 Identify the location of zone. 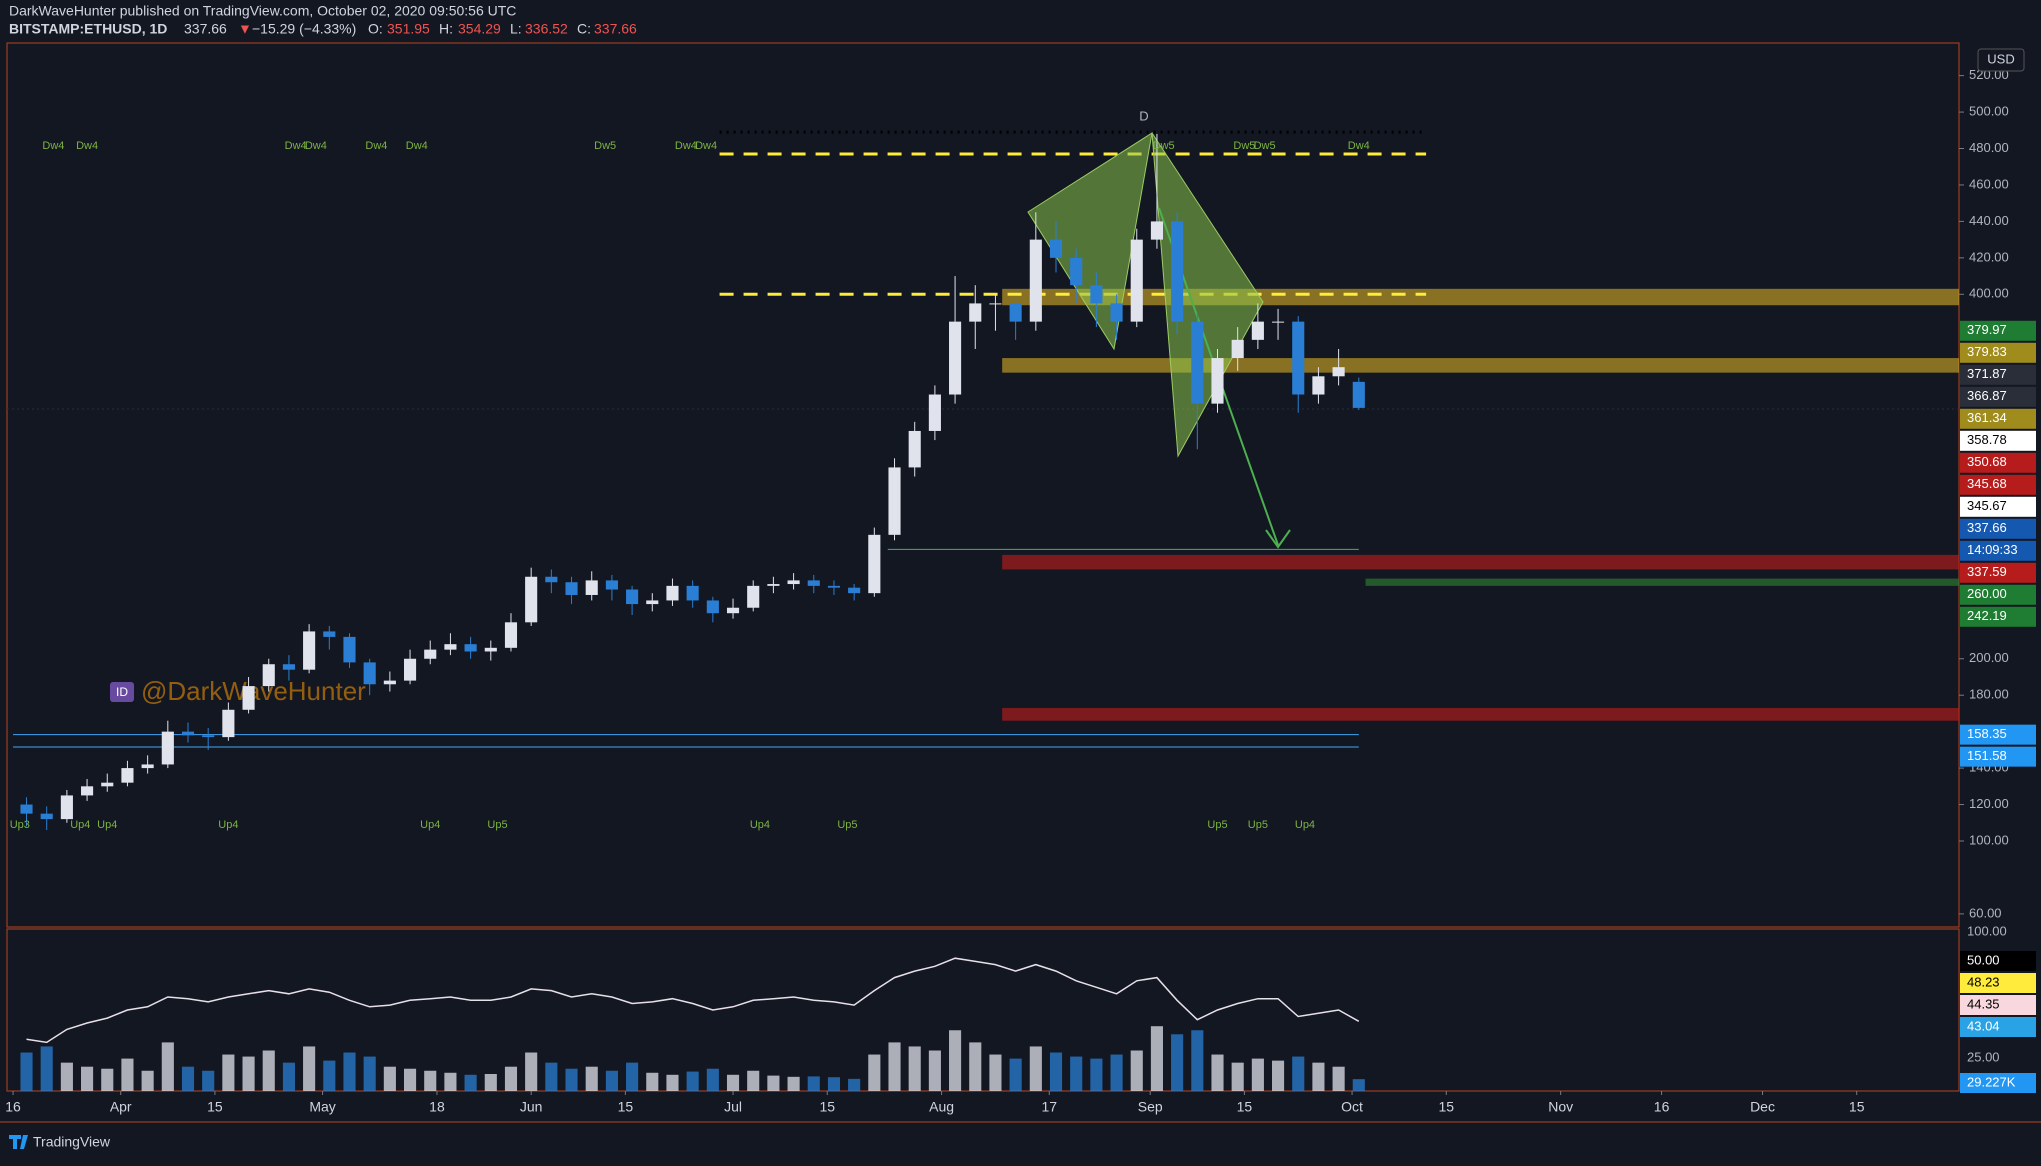
(1662, 582).